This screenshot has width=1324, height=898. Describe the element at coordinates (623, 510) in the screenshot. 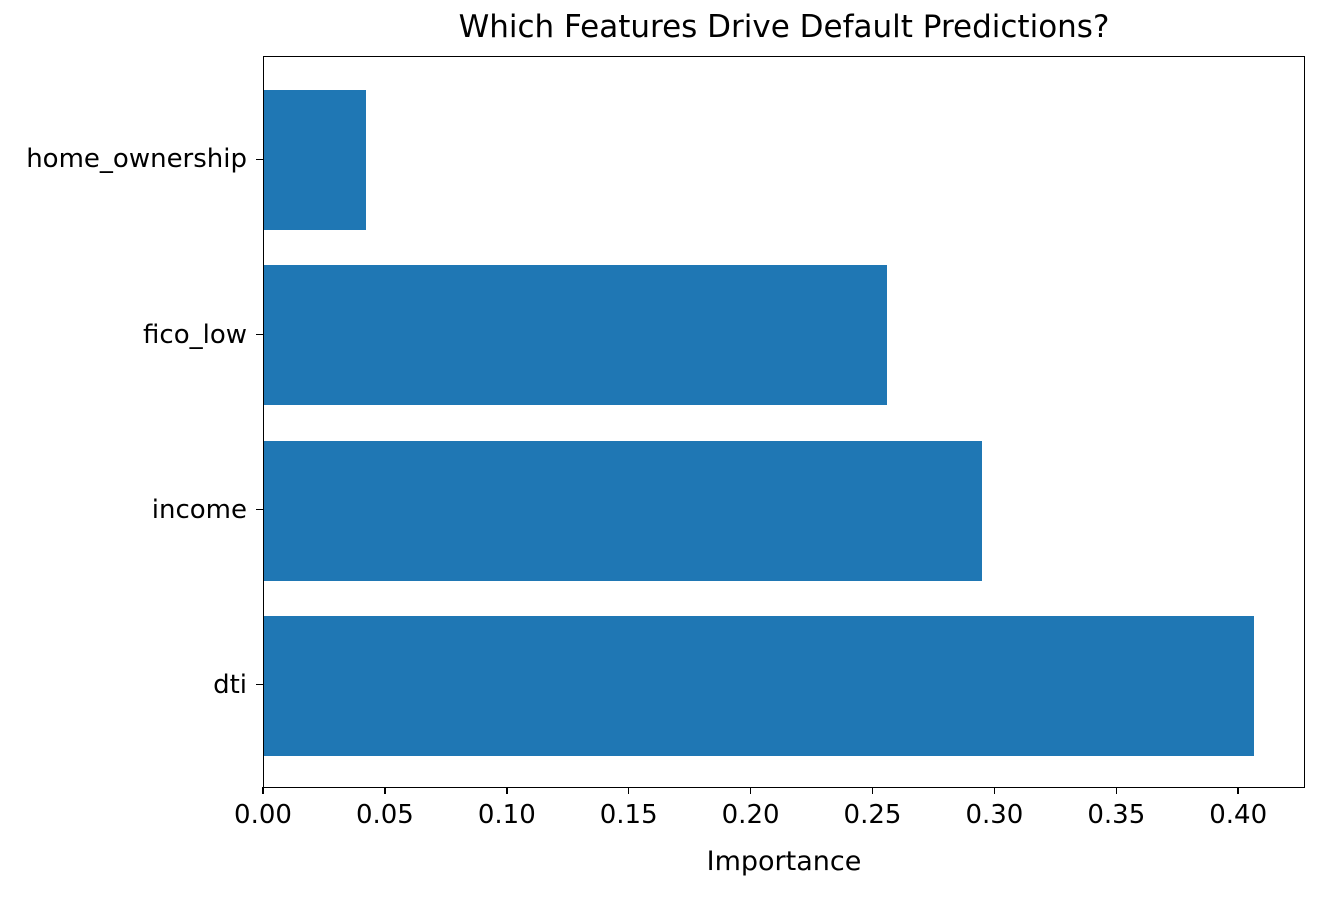

I see `bar-income` at that location.